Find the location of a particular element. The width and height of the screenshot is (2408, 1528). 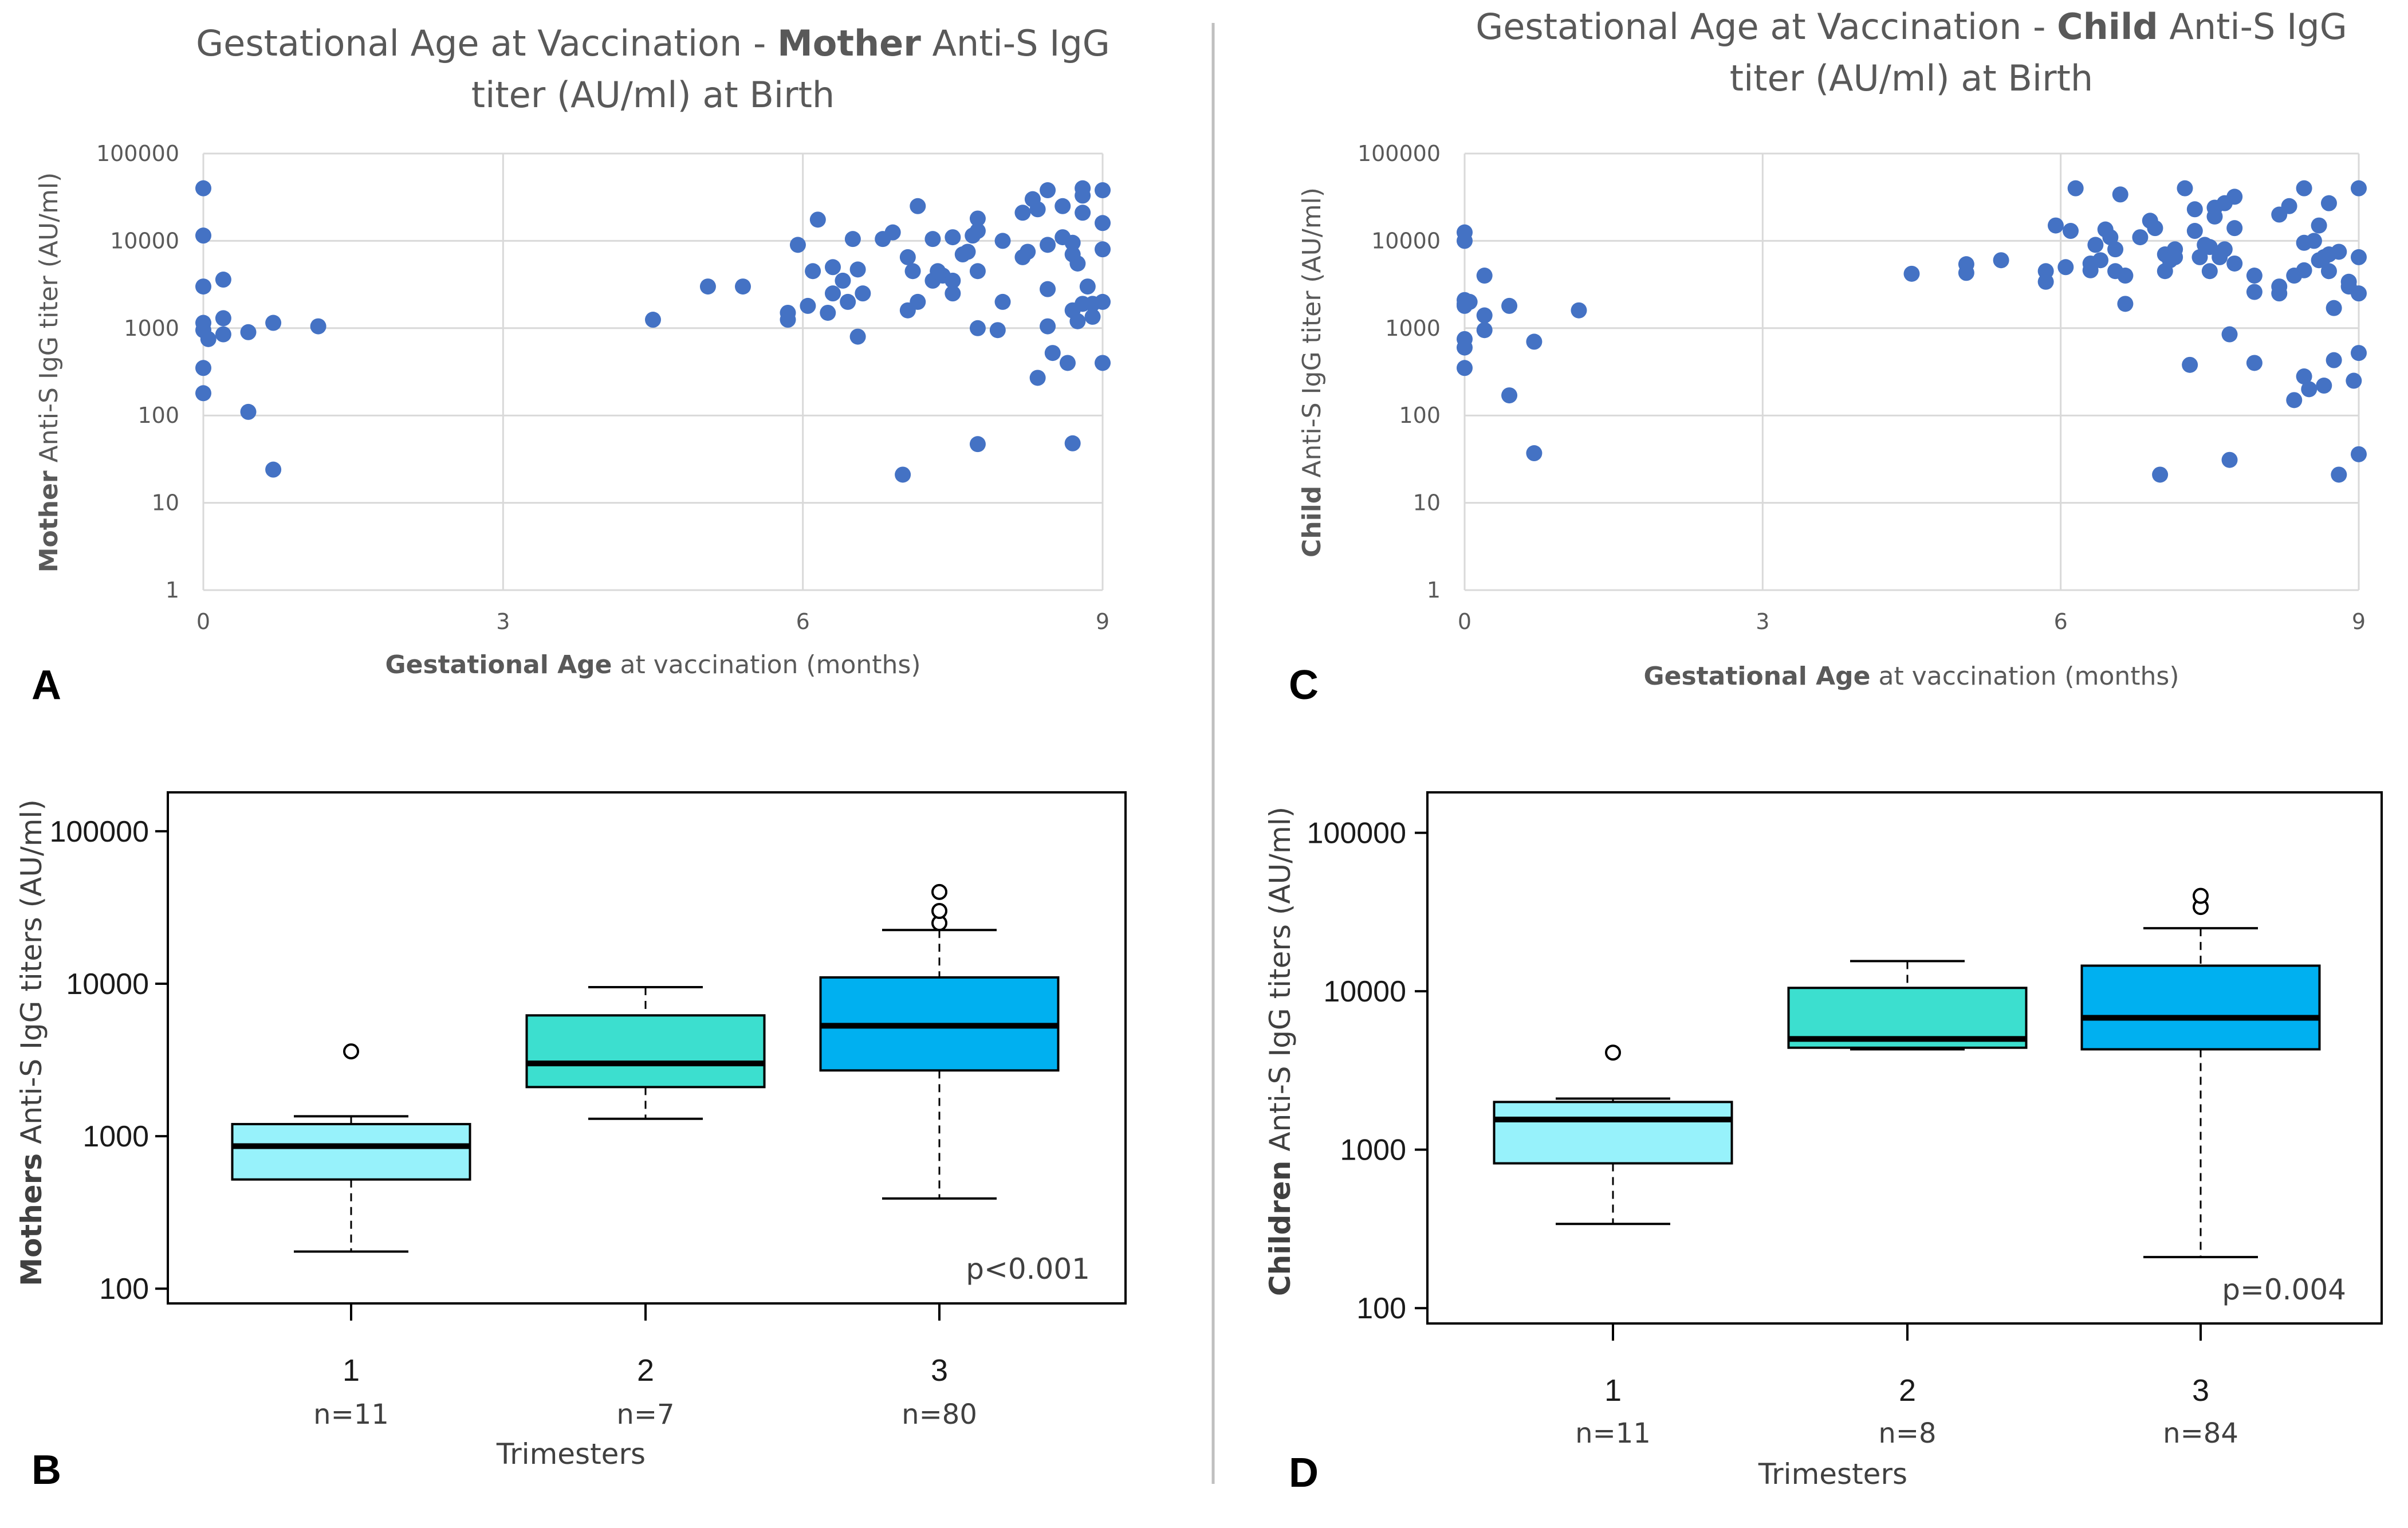

p-value-label: p=0.004 is located at coordinates (2284, 1289).